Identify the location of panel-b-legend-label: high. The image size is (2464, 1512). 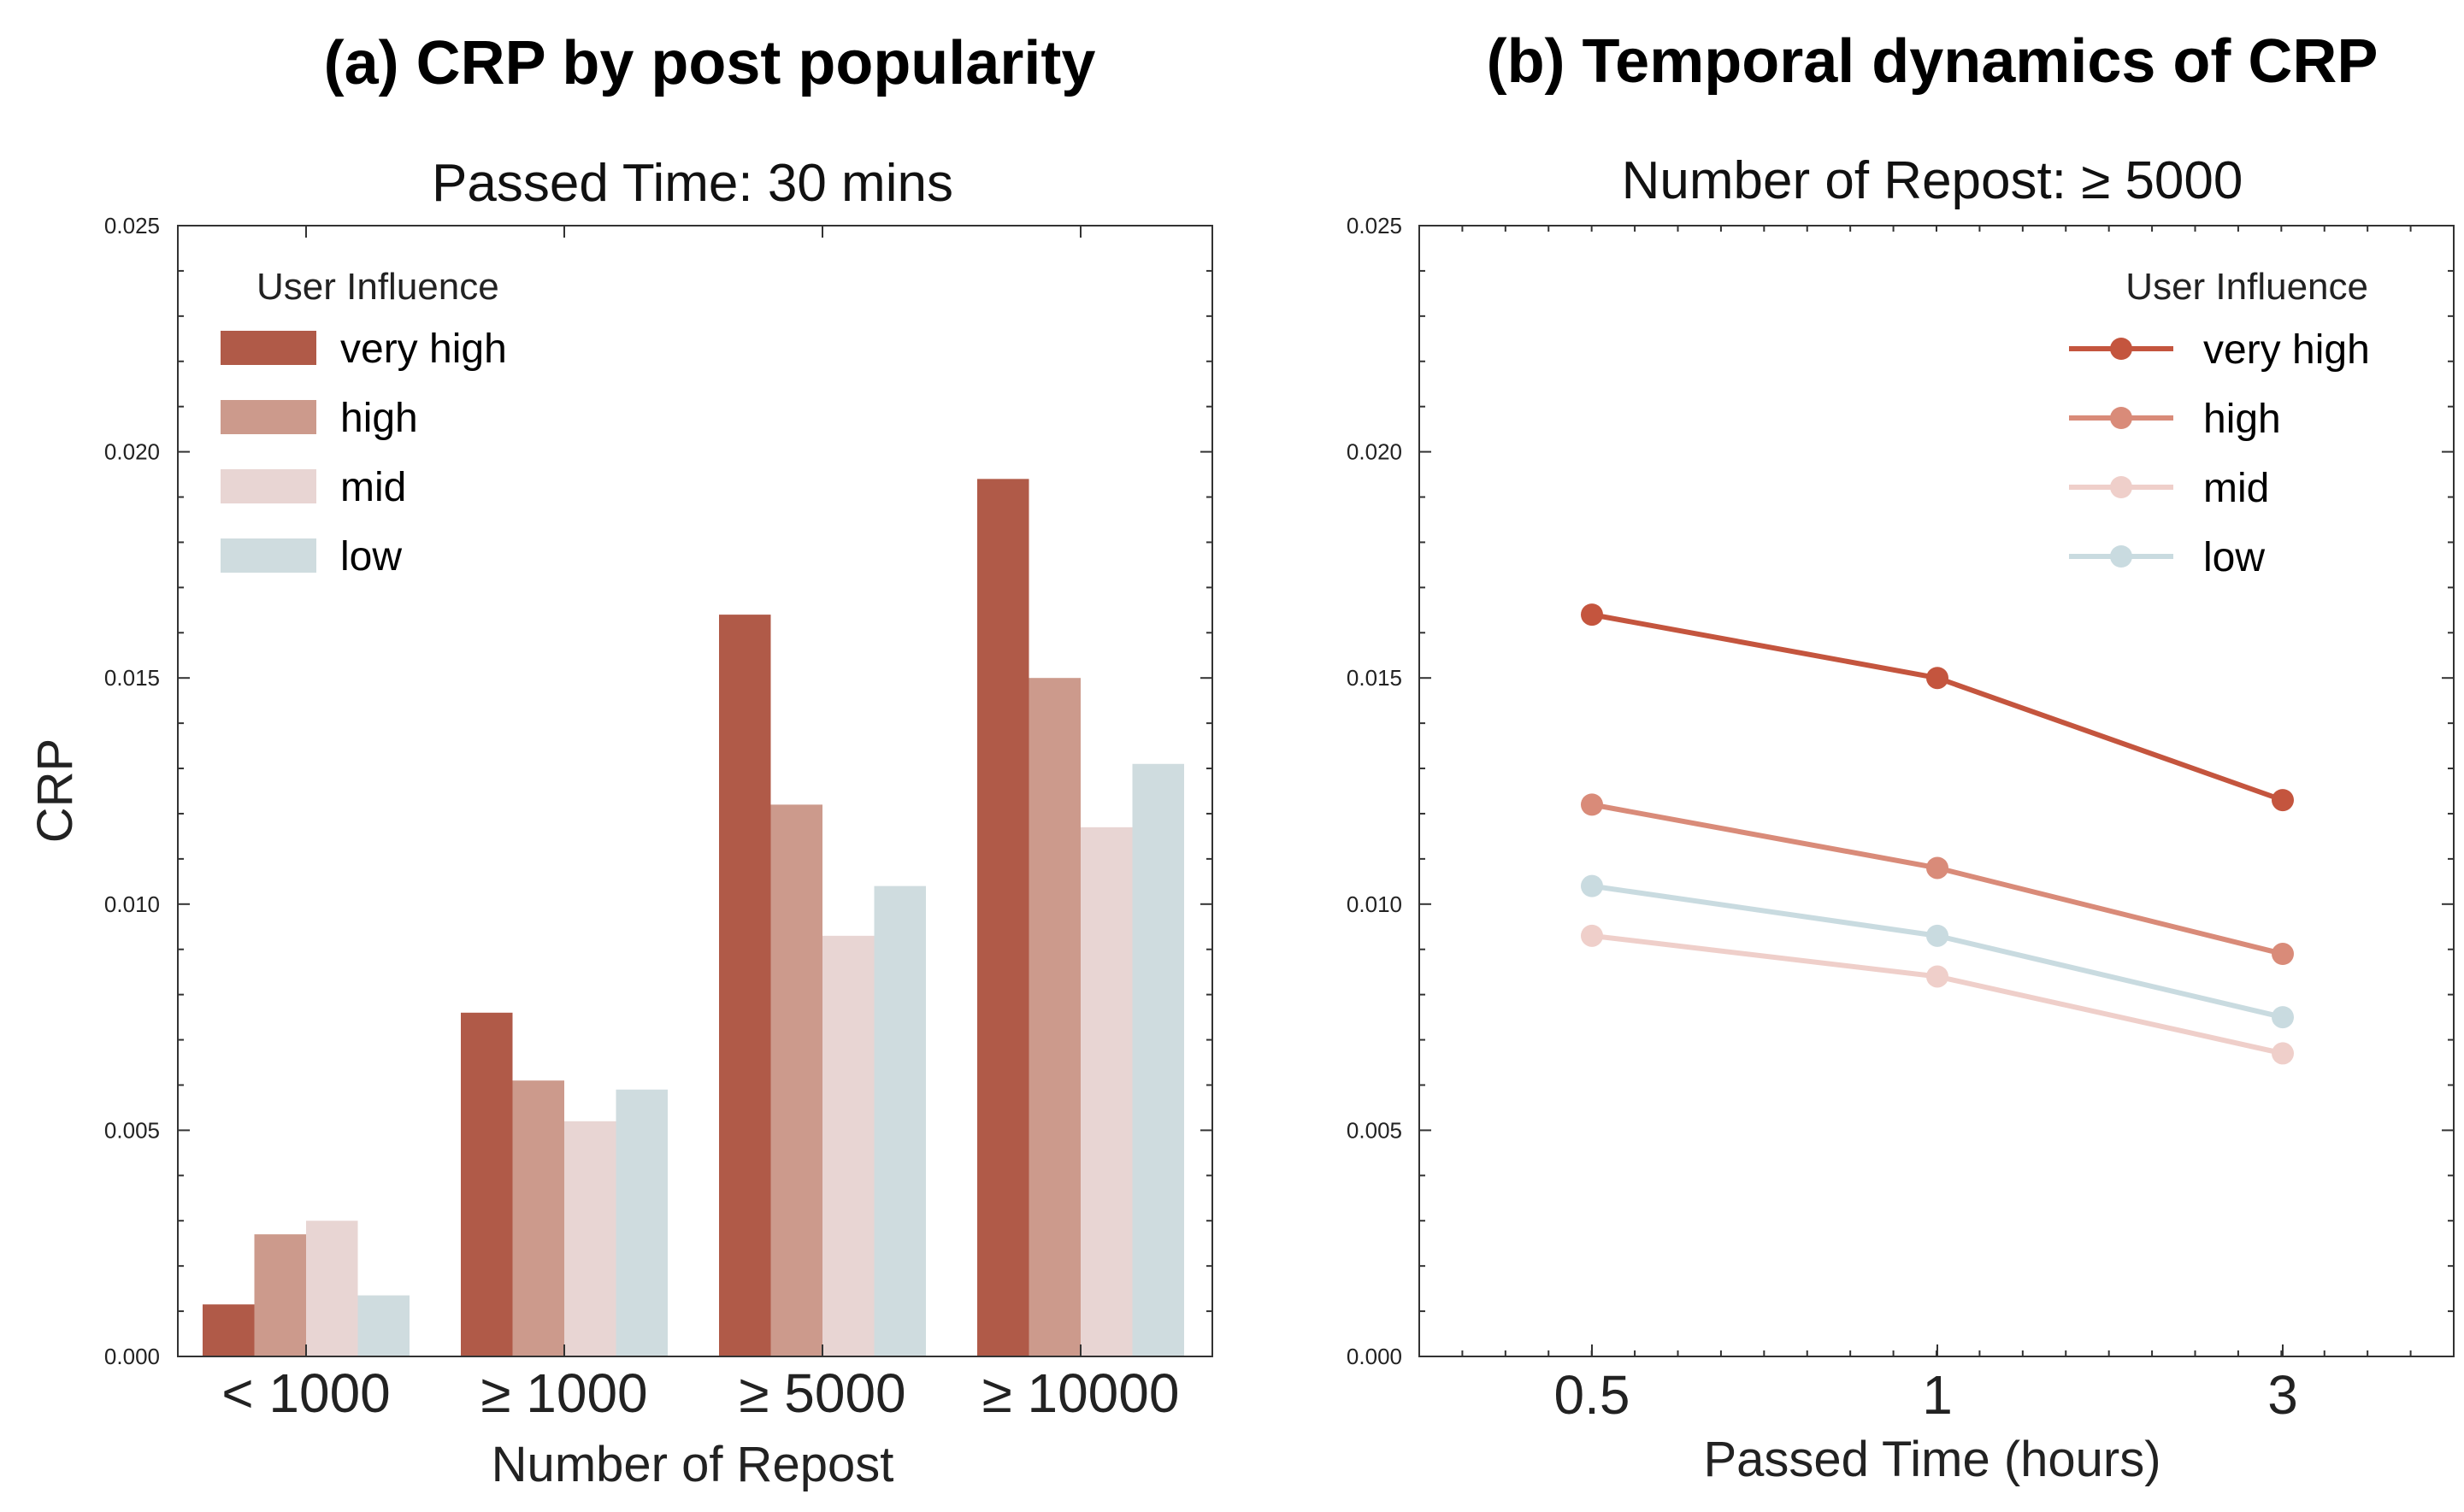
(2242, 419).